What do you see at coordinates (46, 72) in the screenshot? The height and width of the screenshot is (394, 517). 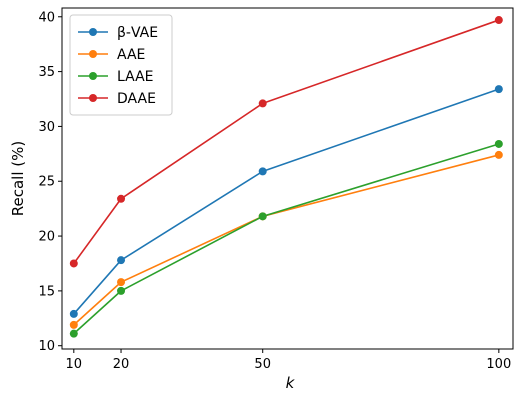 I see `y-tick-label: 35` at bounding box center [46, 72].